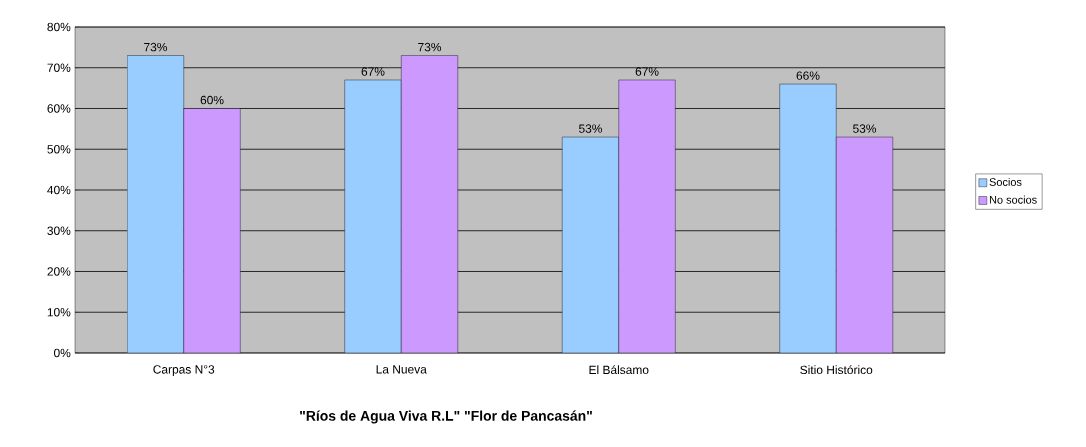 The image size is (1086, 447). I want to click on x-tick-label: Carpas N°3, so click(184, 371).